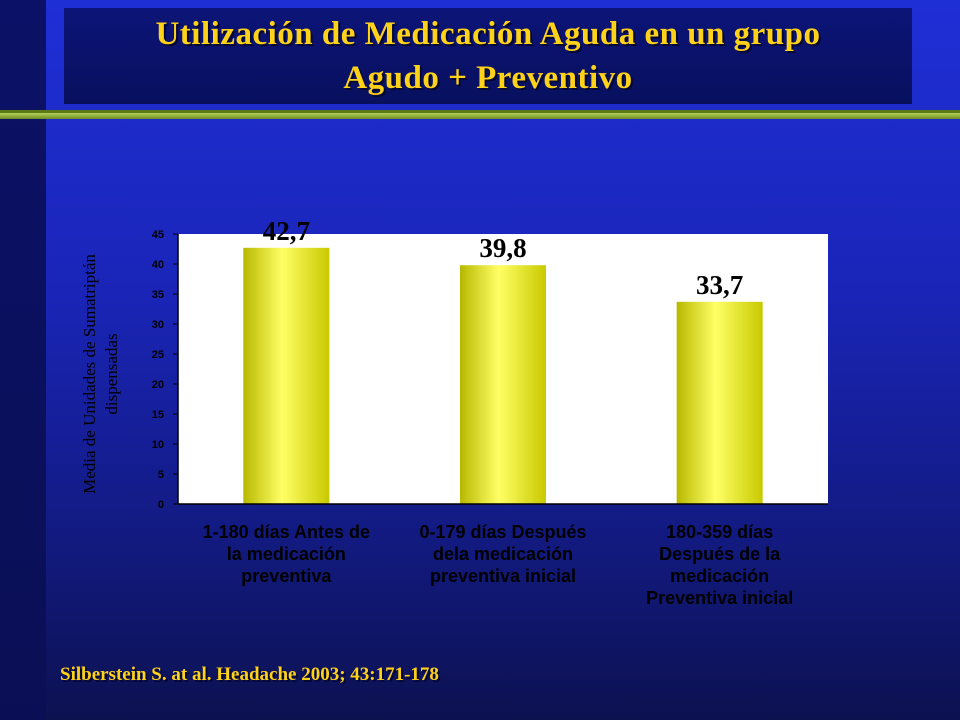 The width and height of the screenshot is (960, 720). I want to click on bar-value-label: 33,7, so click(719, 285).